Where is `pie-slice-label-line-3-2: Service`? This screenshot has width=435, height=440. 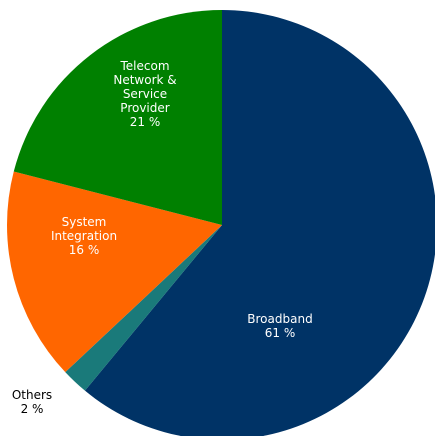 pie-slice-label-line-3-2: Service is located at coordinates (145, 94).